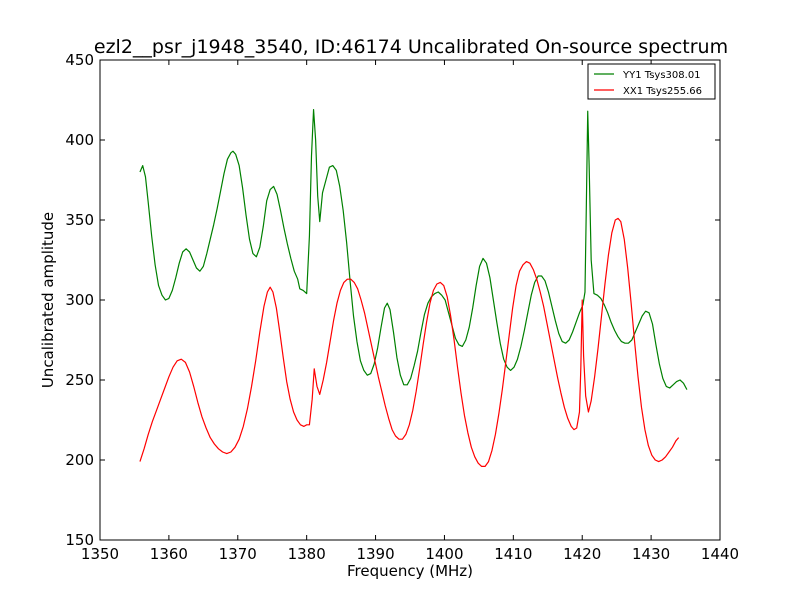 Image resolution: width=800 pixels, height=600 pixels. I want to click on legend: YY1 Tsys308.01 XX1 Tsys255.66, so click(651, 81).